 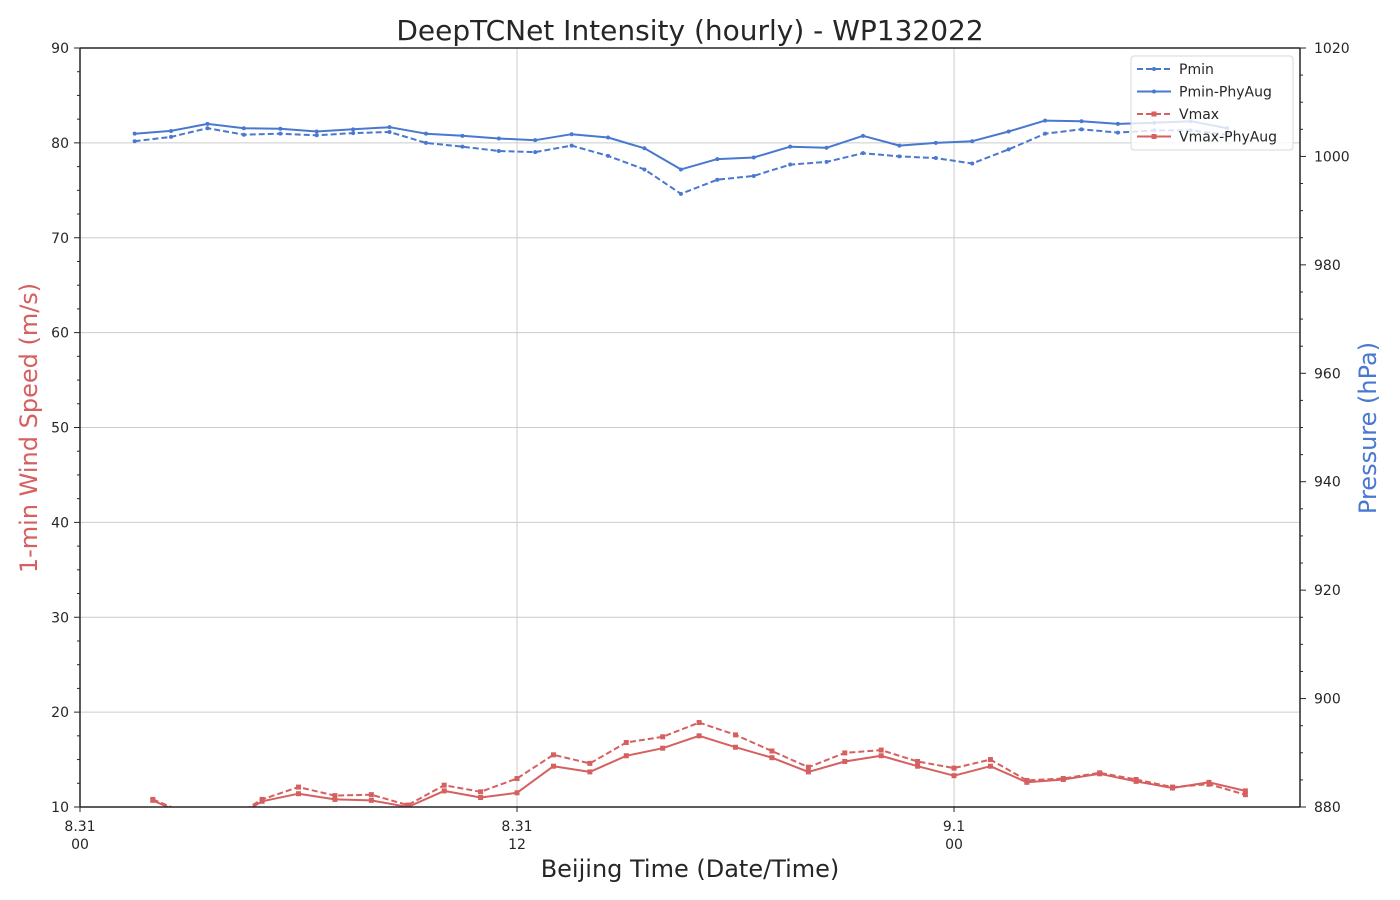 What do you see at coordinates (1327, 591) in the screenshot?
I see `y-right-tick-label: 920` at bounding box center [1327, 591].